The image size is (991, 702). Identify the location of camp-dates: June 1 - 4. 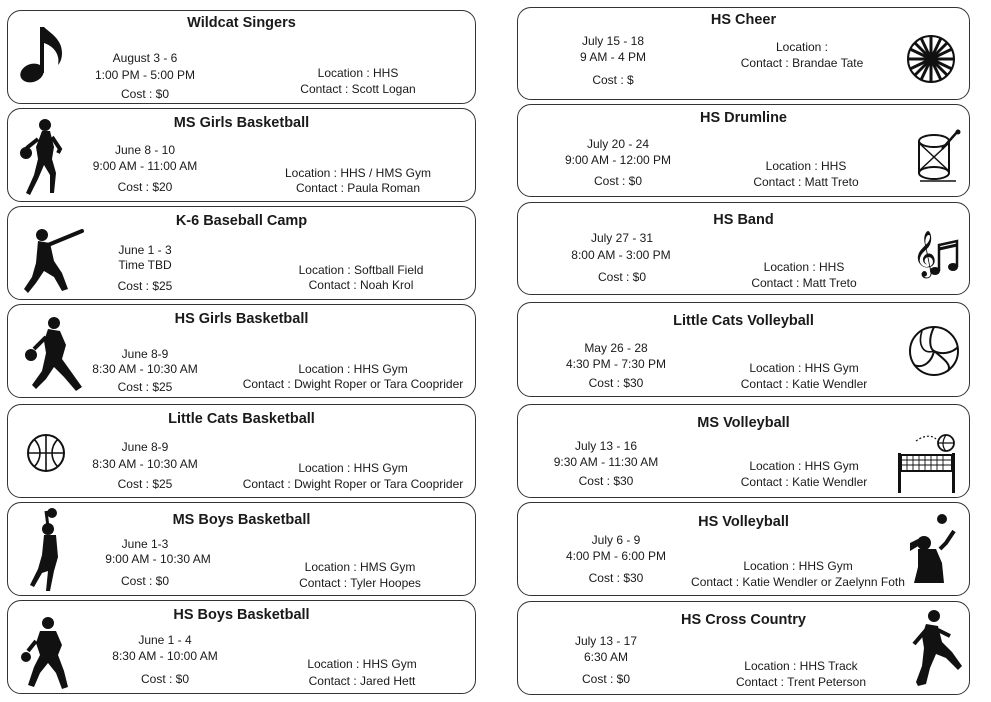
(165, 640).